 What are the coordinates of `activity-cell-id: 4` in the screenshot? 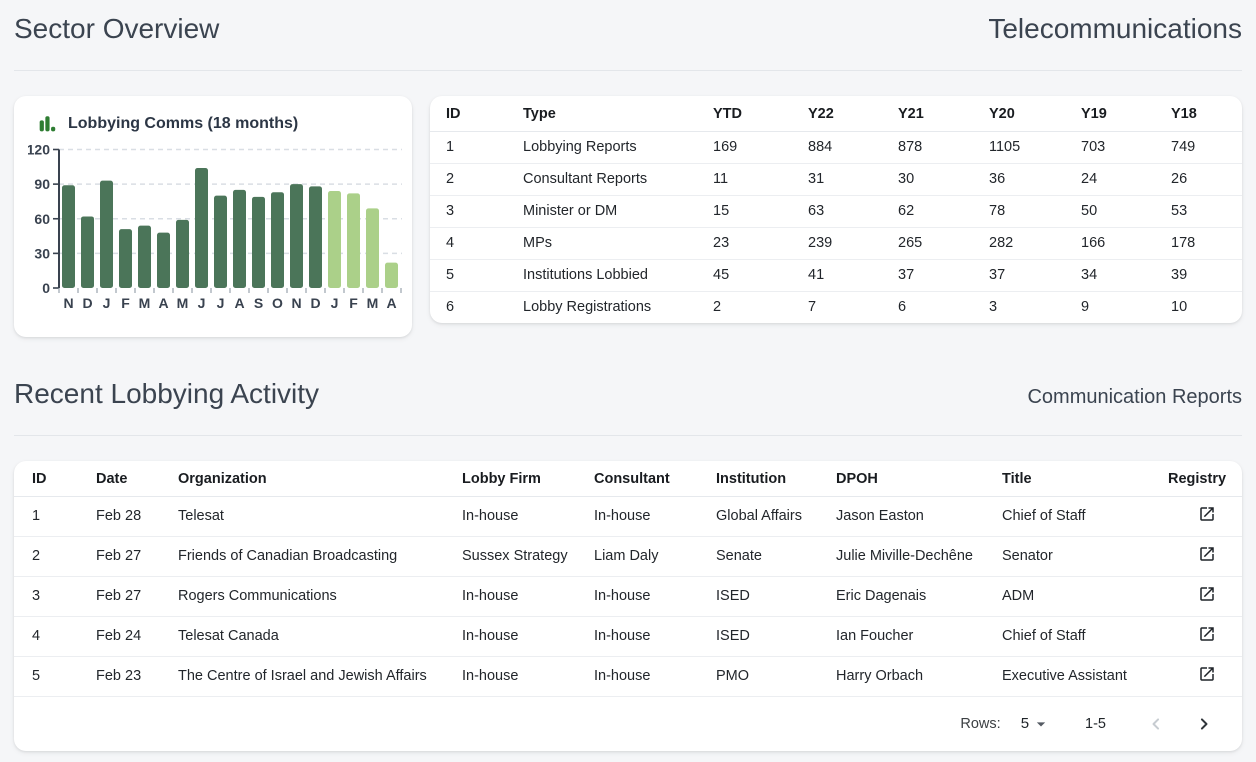 It's located at (55, 636).